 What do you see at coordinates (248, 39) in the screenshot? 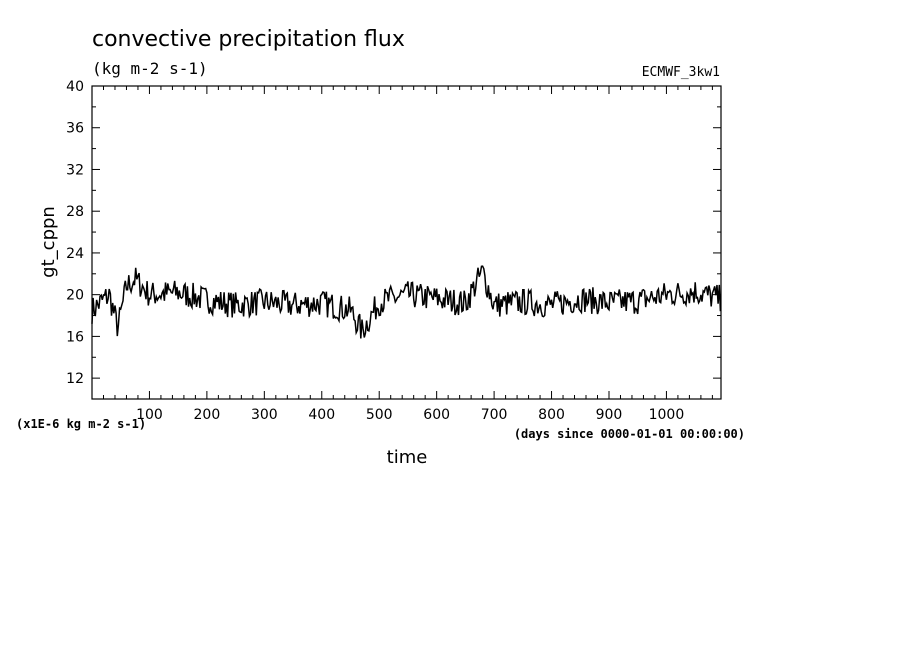
I see `chart-title: convective precipitation flux` at bounding box center [248, 39].